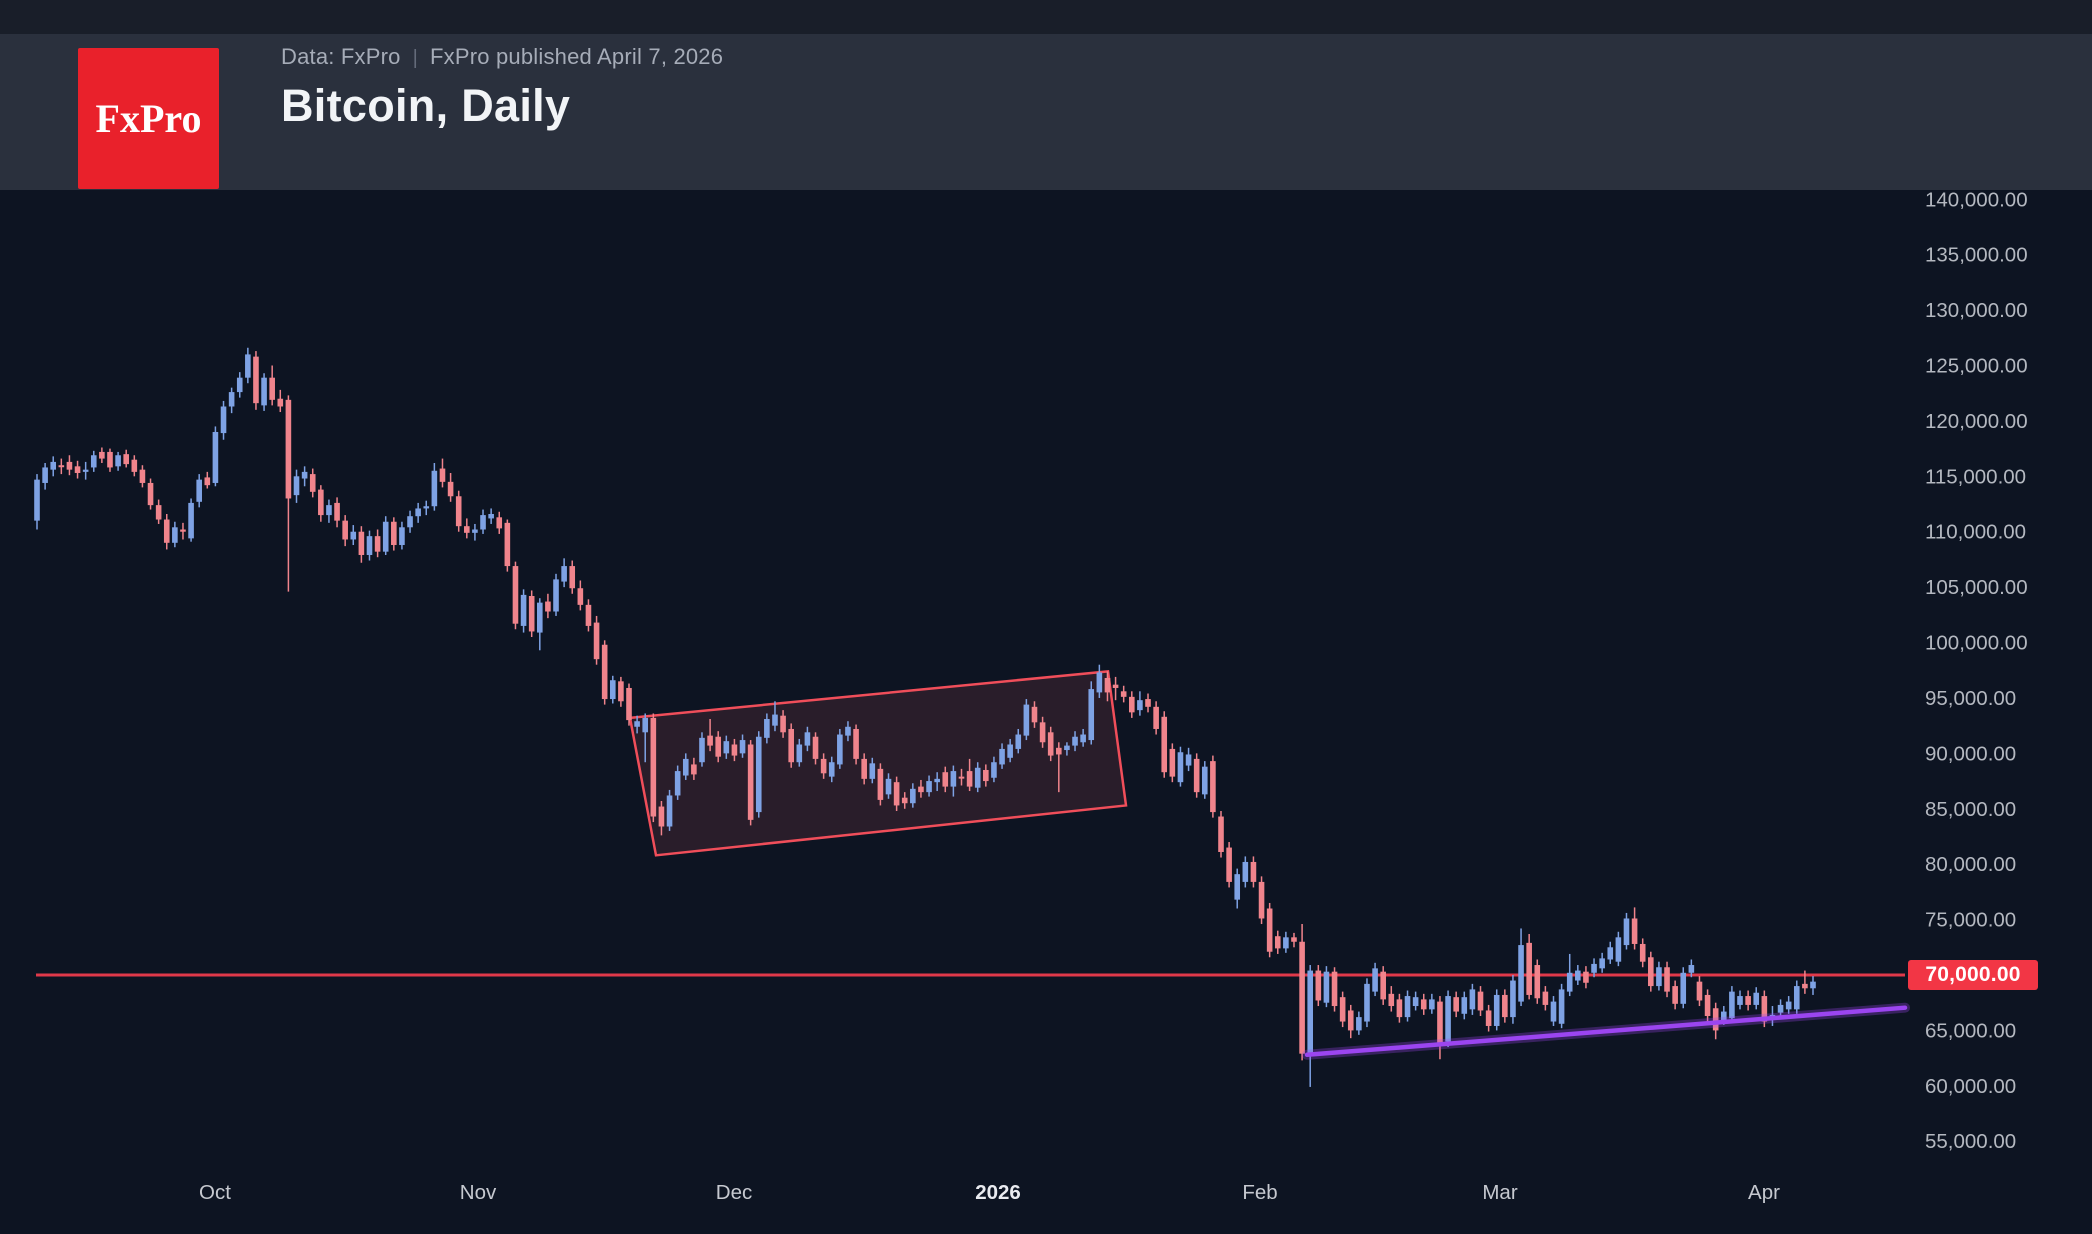 The height and width of the screenshot is (1234, 2092). What do you see at coordinates (148, 118) in the screenshot?
I see `fxpro-logo-text: FxPro` at bounding box center [148, 118].